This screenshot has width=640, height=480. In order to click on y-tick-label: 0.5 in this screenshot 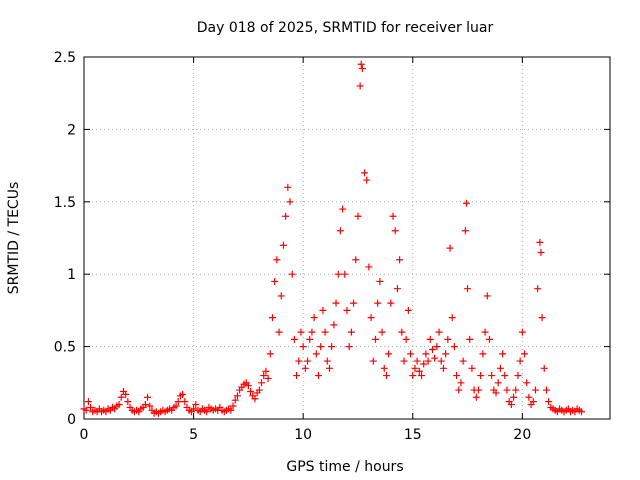, I will do `click(65, 348)`.